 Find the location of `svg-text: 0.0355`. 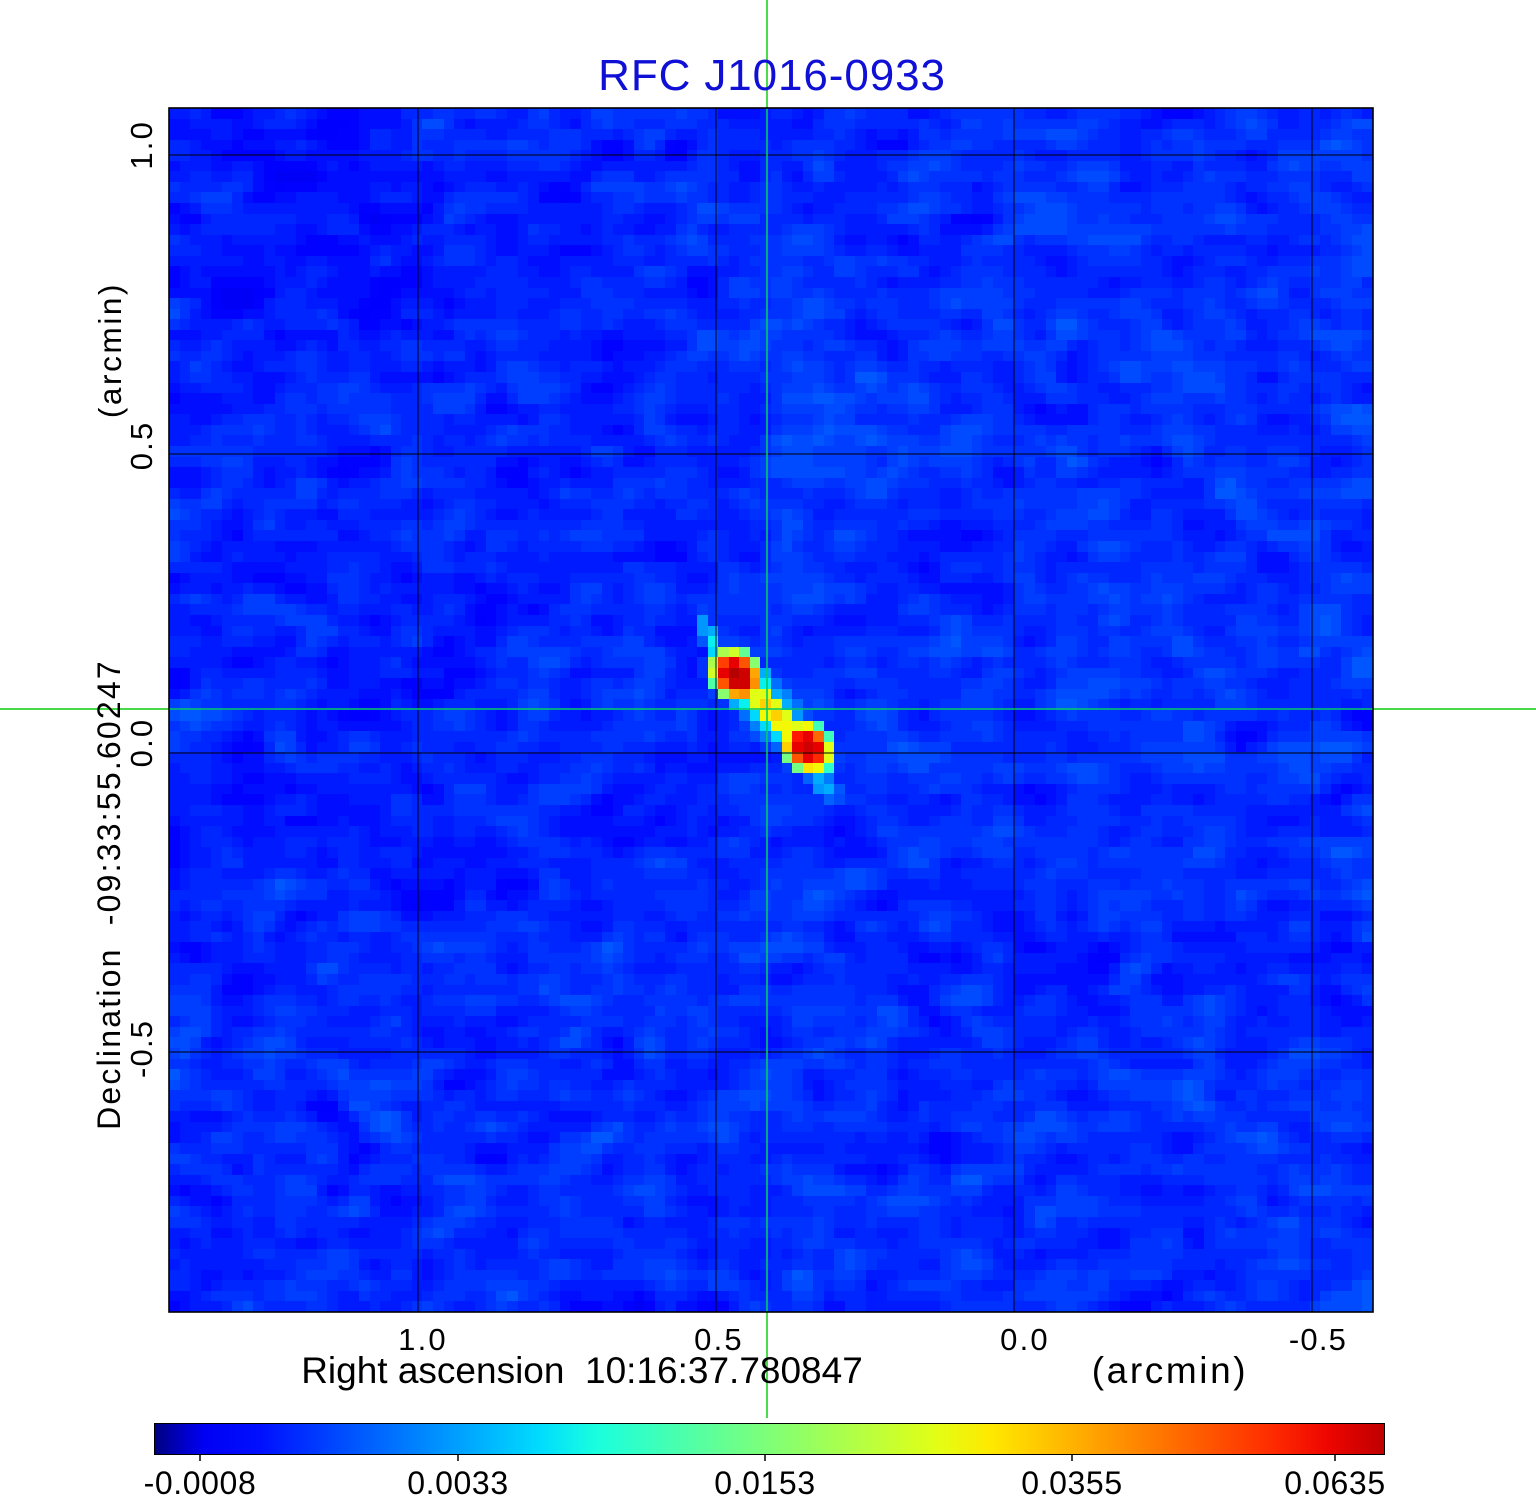

svg-text: 0.0355 is located at coordinates (1071, 1483).